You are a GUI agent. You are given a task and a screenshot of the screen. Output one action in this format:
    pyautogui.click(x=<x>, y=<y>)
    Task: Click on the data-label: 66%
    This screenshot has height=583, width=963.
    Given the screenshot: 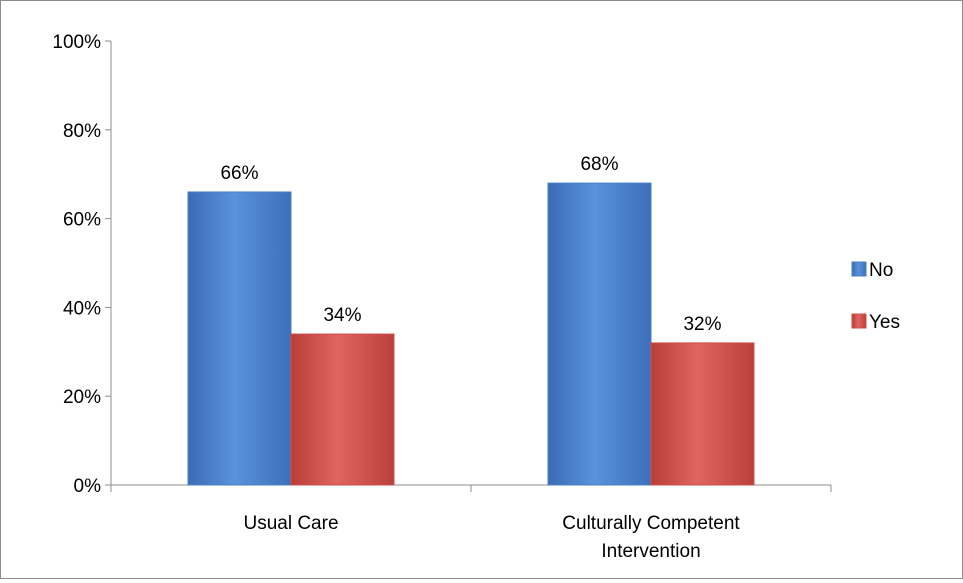 What is the action you would take?
    pyautogui.click(x=239, y=173)
    